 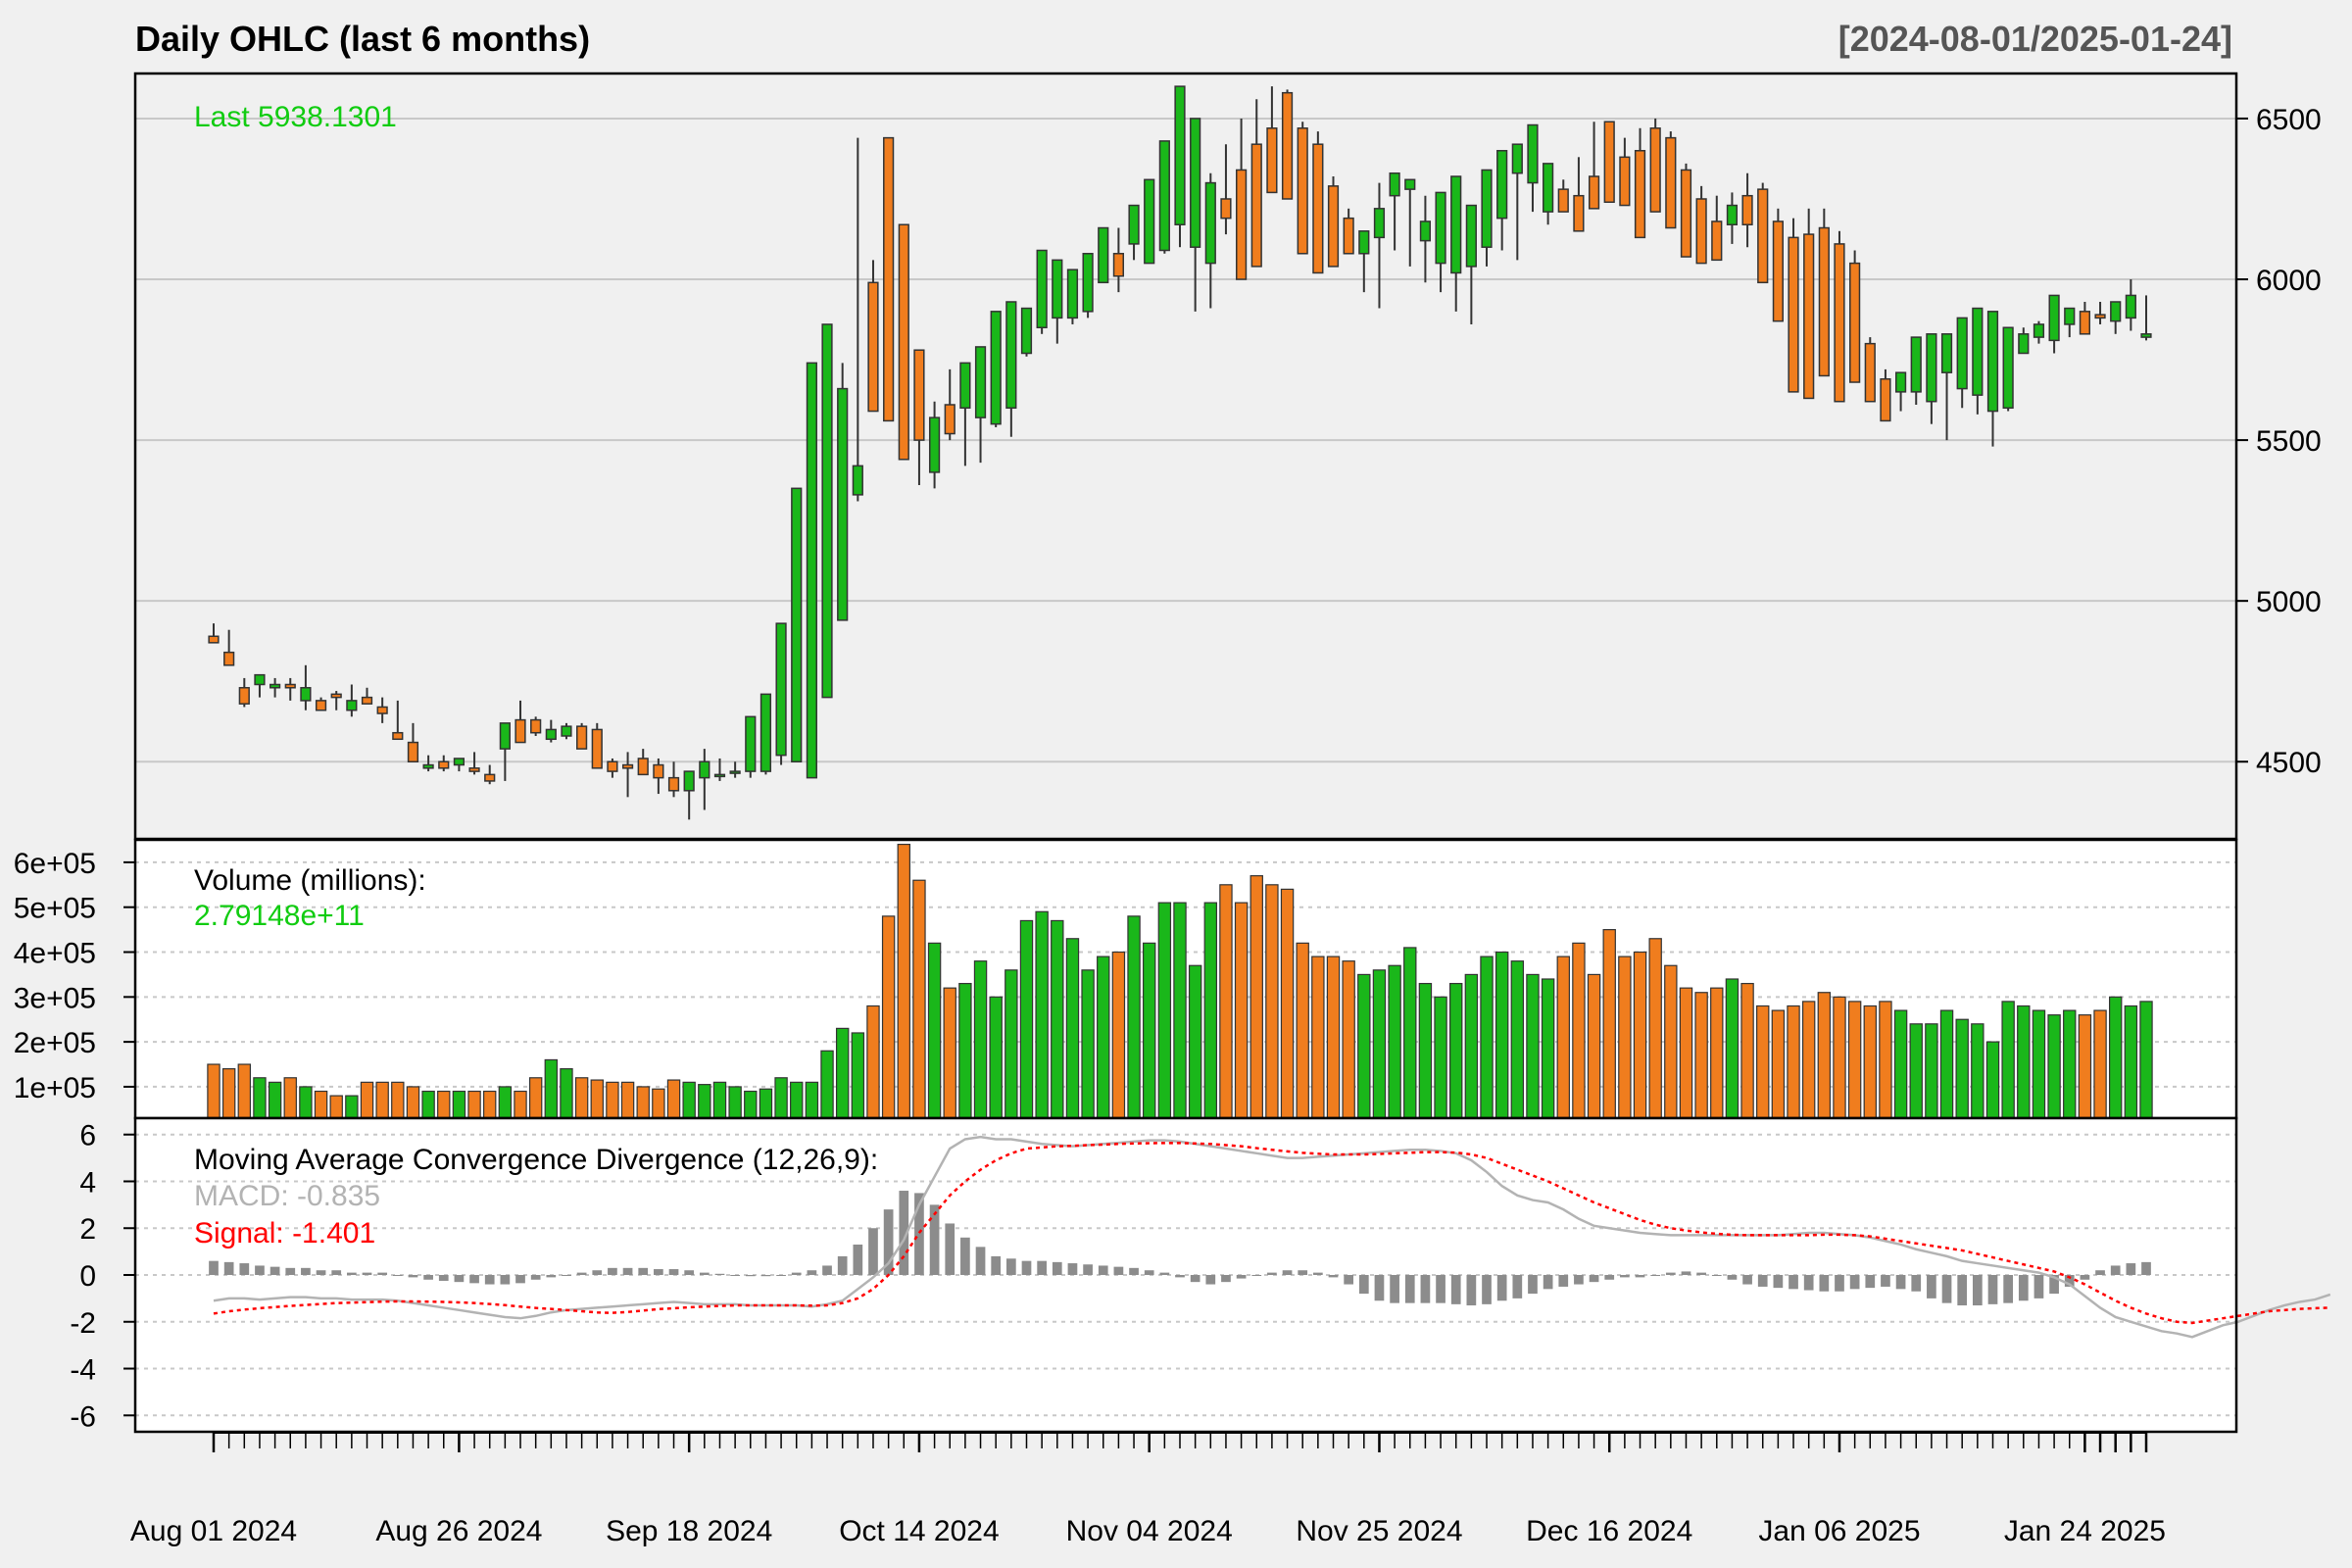 I want to click on price-y-tick-label: 5500, so click(x=2289, y=441).